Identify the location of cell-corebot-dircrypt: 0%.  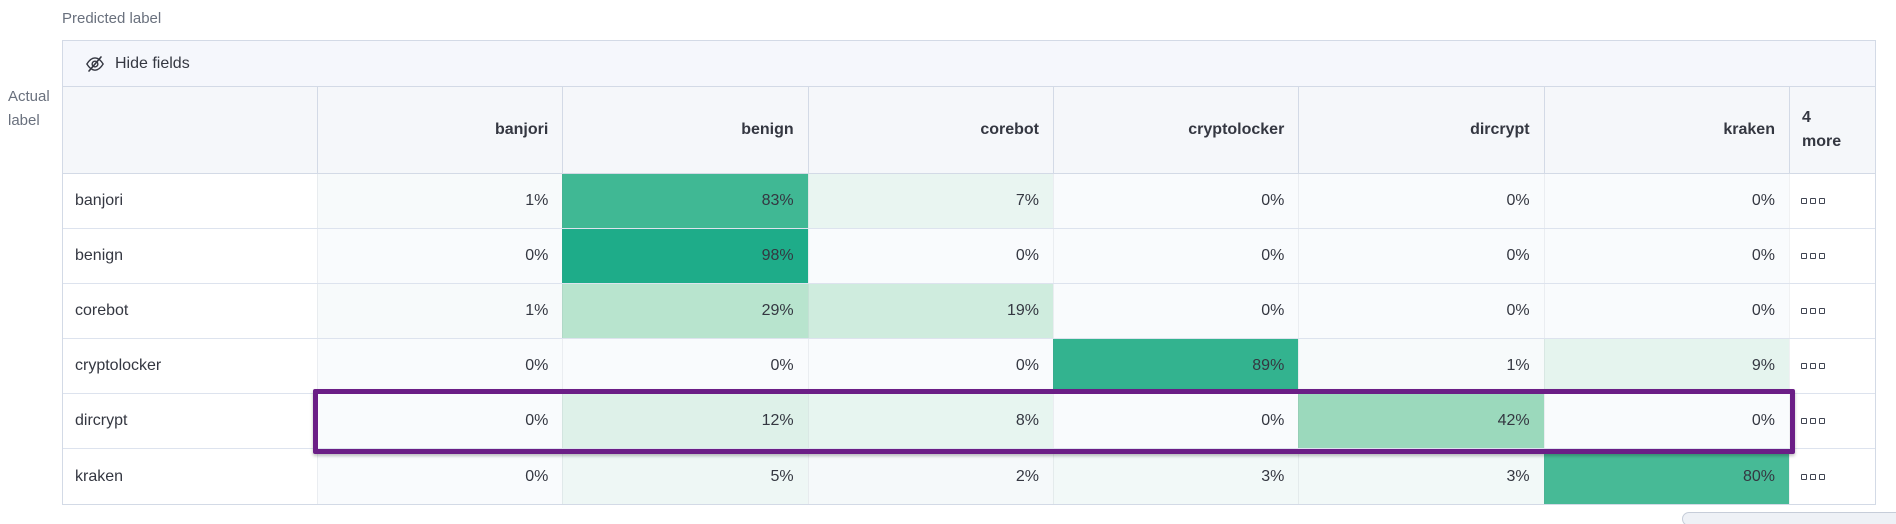
(1421, 311).